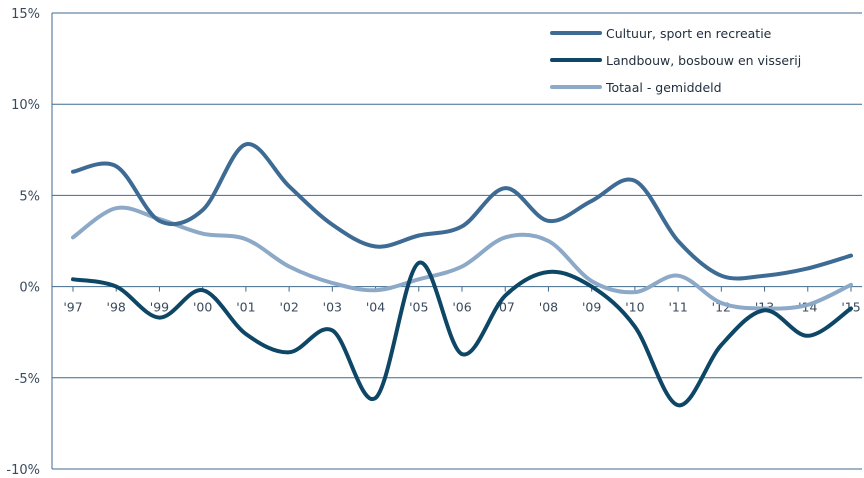  I want to click on x-tick-label: '09, so click(591, 307).